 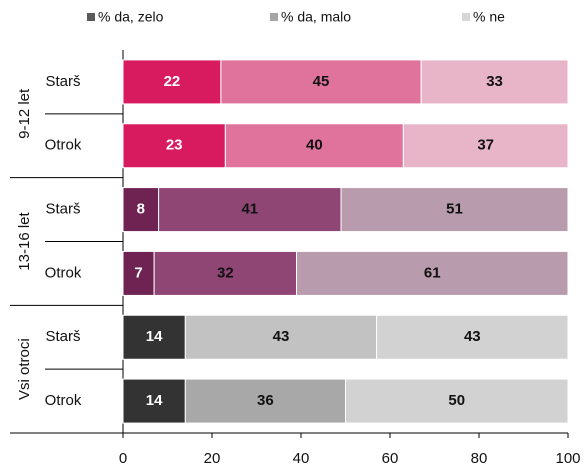 What do you see at coordinates (24, 369) in the screenshot?
I see `group-label: Vsi otroci` at bounding box center [24, 369].